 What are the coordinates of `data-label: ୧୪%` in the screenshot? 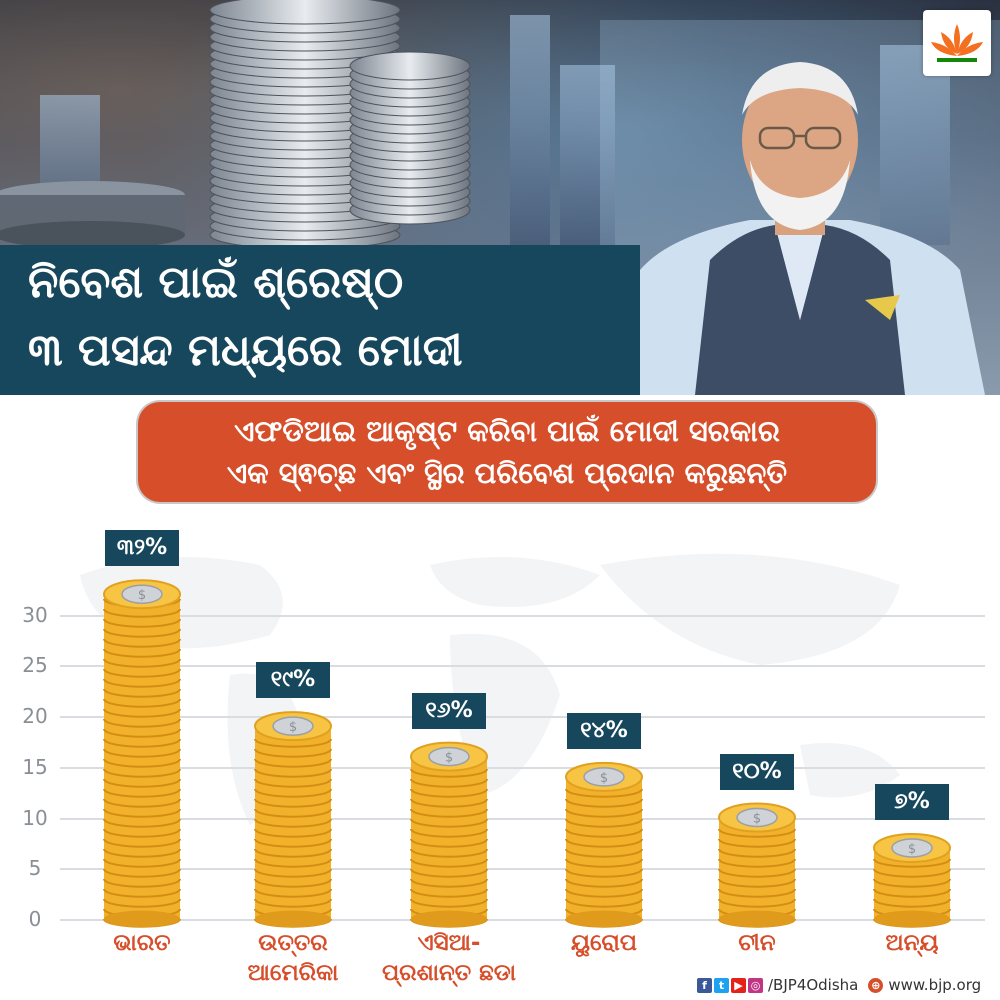 It's located at (604, 730).